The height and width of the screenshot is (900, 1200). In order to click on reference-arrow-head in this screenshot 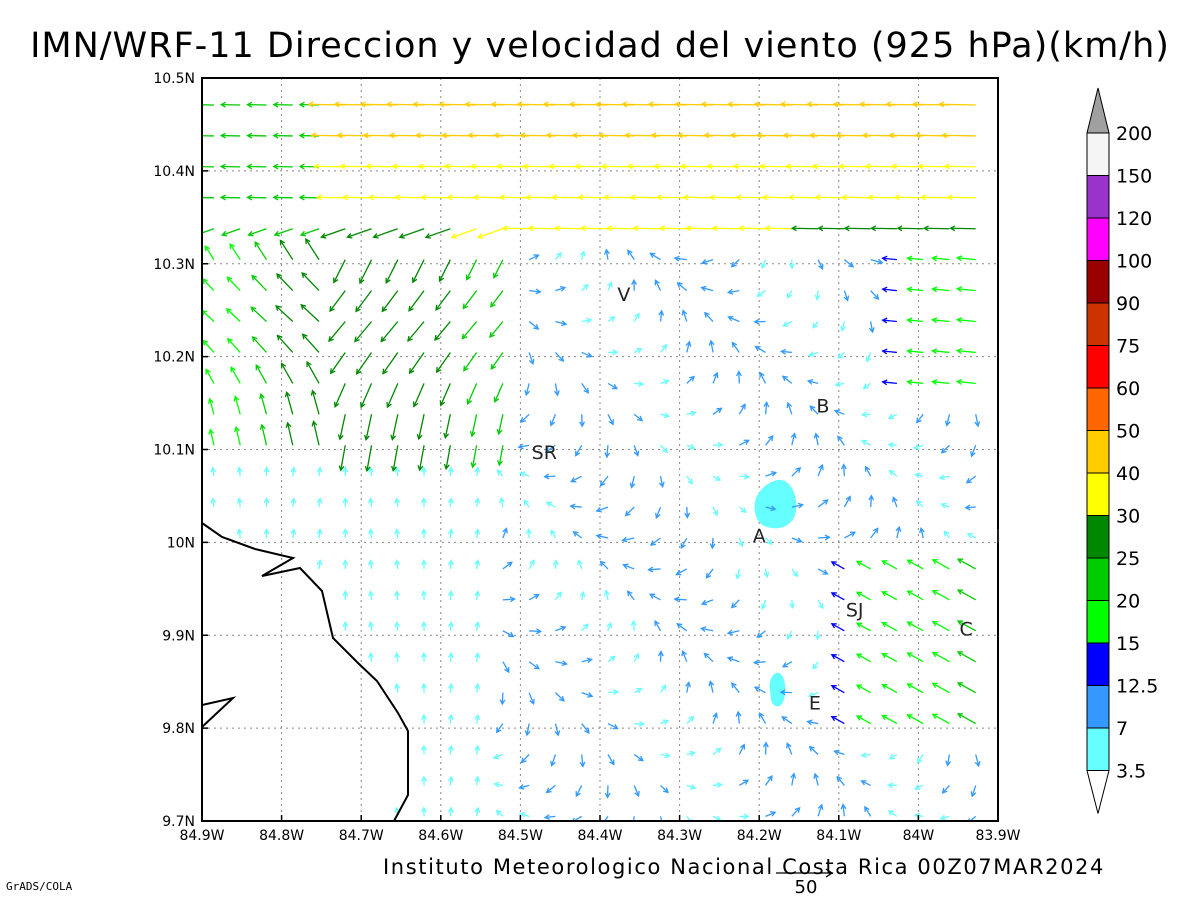, I will do `click(829, 873)`.